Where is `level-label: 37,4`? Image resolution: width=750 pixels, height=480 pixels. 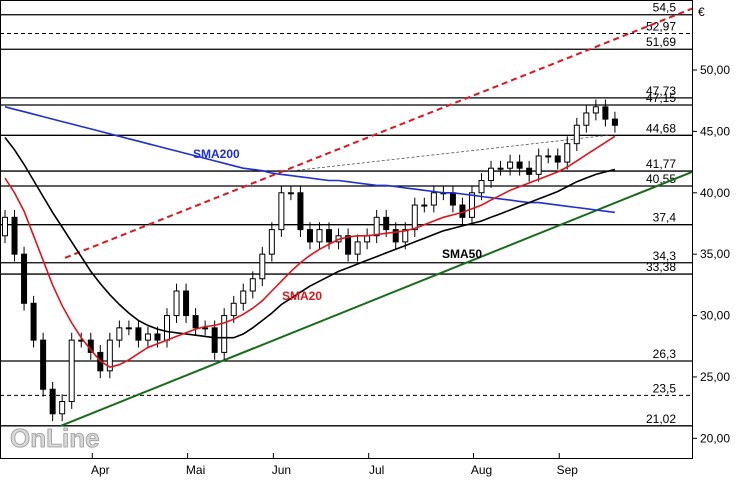 level-label: 37,4 is located at coordinates (665, 218).